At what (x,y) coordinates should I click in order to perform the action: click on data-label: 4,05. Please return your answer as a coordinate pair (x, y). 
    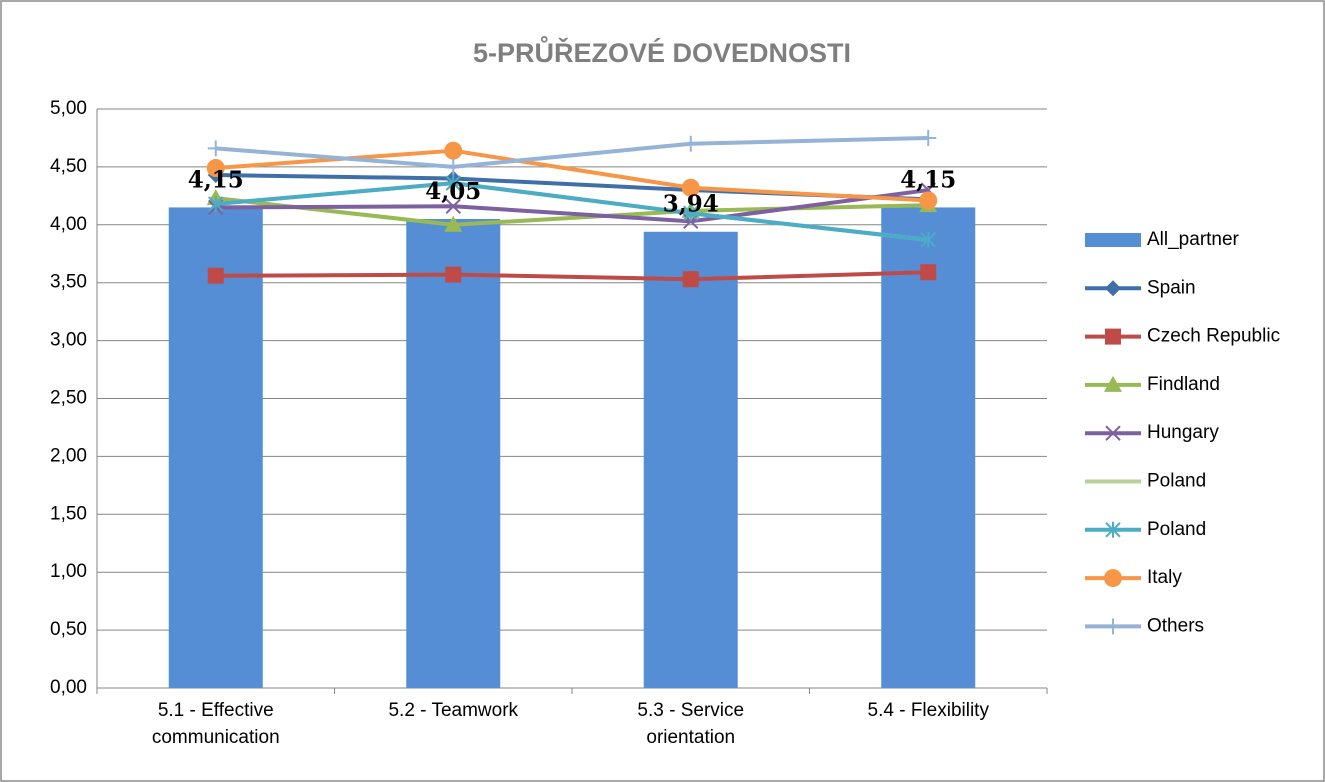
    Looking at the image, I should click on (453, 191).